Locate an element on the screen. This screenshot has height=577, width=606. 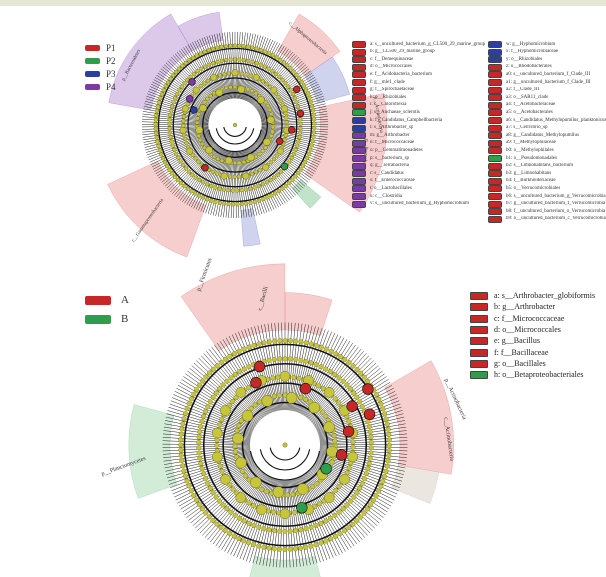
taxa-key-label: a7: s__Cellvibrio_sp is located at coordinates (527, 128).